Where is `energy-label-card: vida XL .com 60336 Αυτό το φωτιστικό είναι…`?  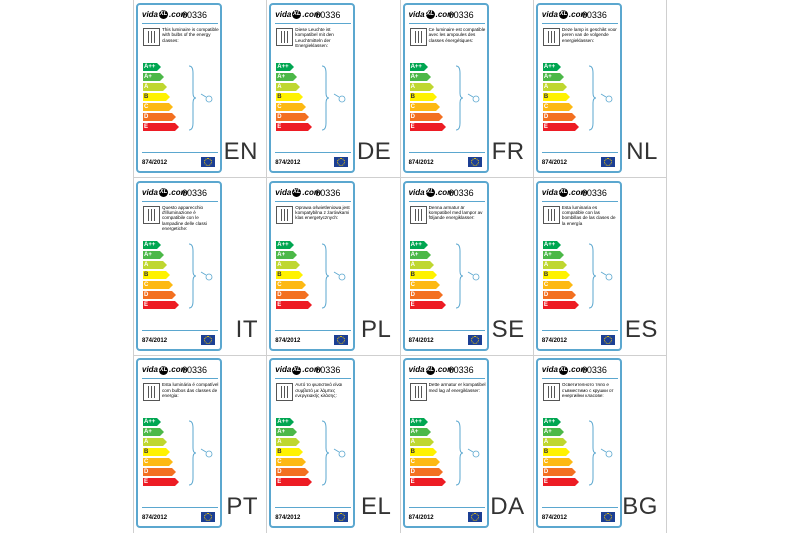
energy-label-card: vida XL .com 60336 Αυτό το φωτιστικό είναι… is located at coordinates (312, 443).